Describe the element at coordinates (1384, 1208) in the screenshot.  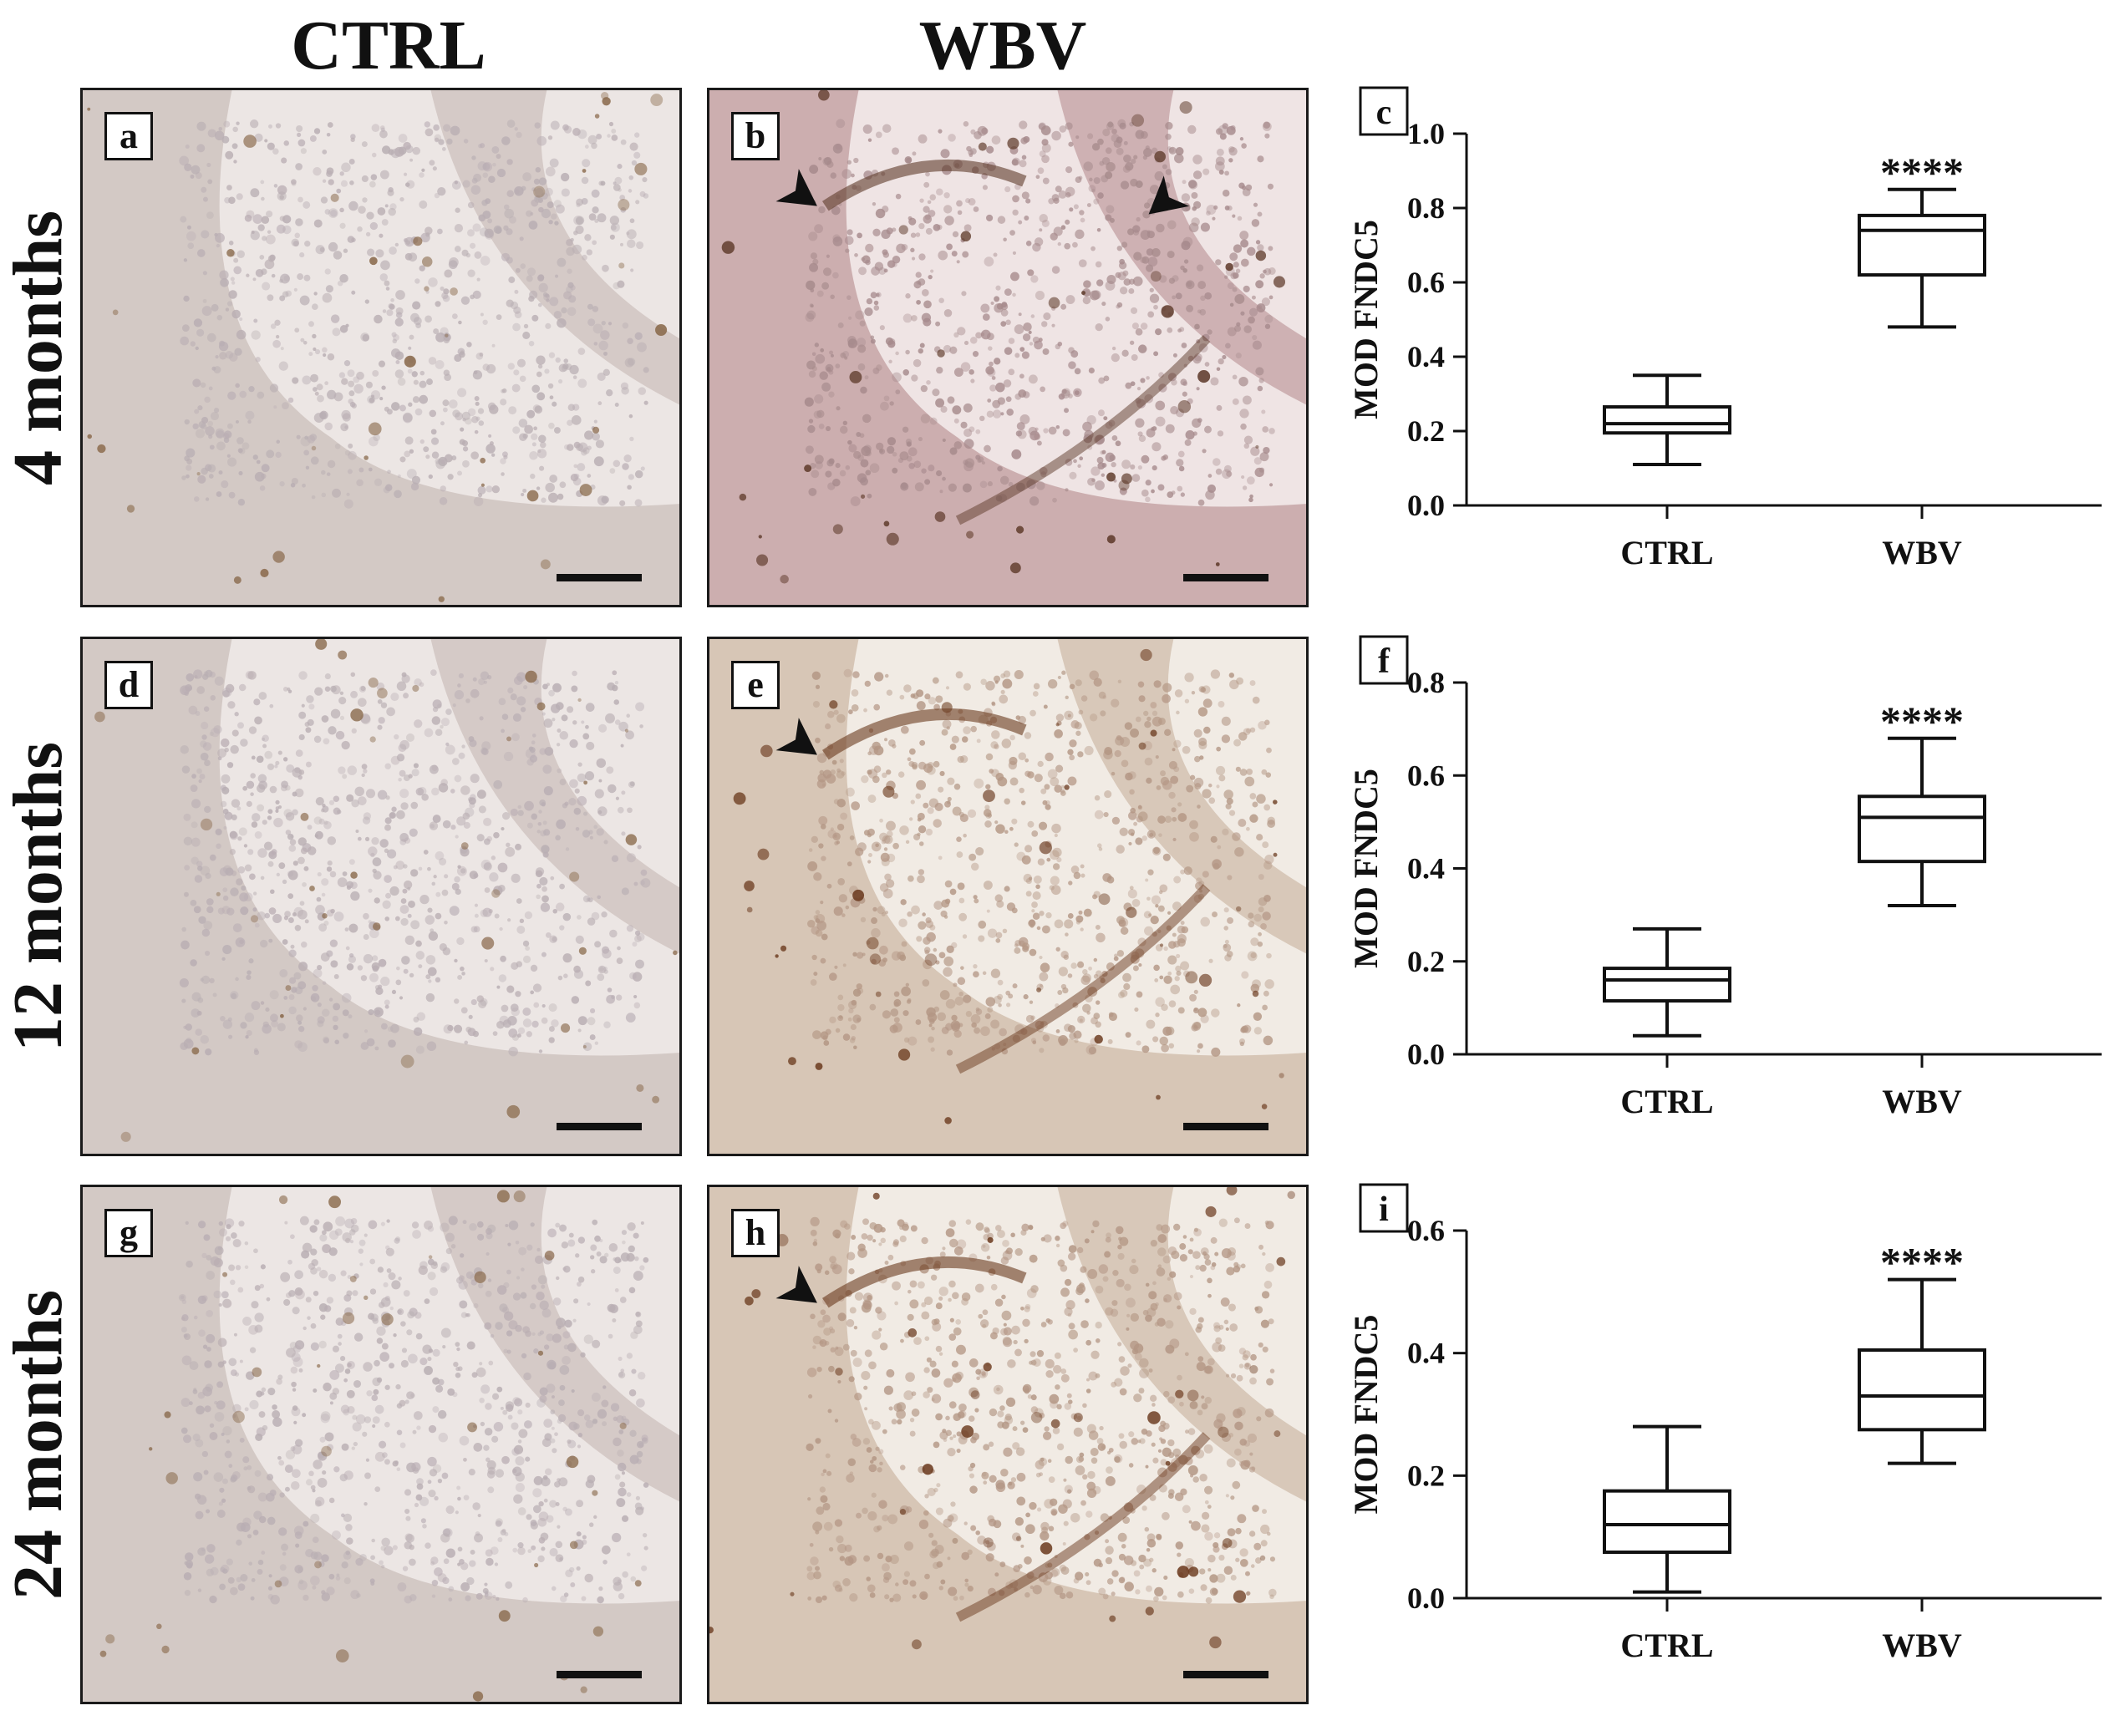
I see `panel-label-i: i` at that location.